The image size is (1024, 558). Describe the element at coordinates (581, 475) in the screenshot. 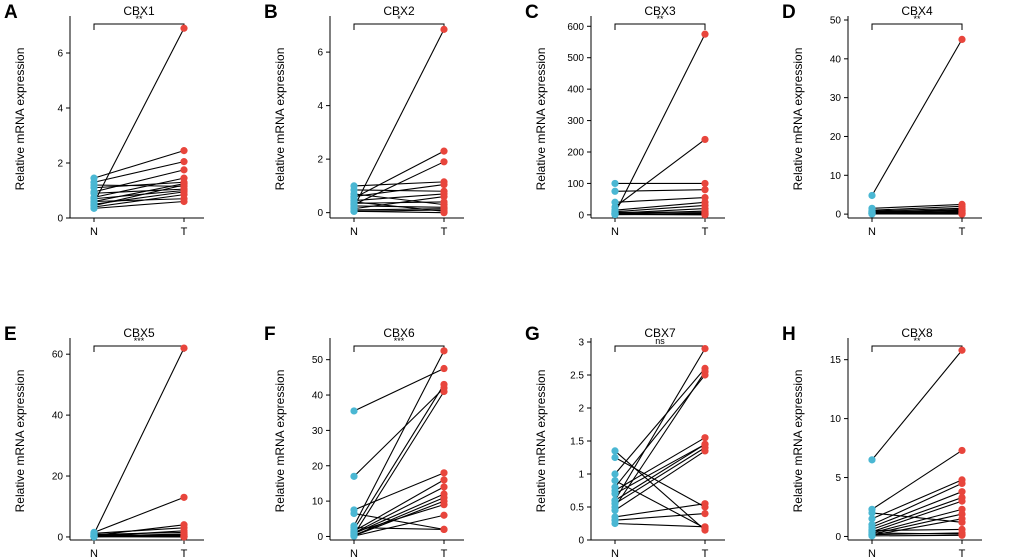

I see `y-tick-label: 1` at that location.